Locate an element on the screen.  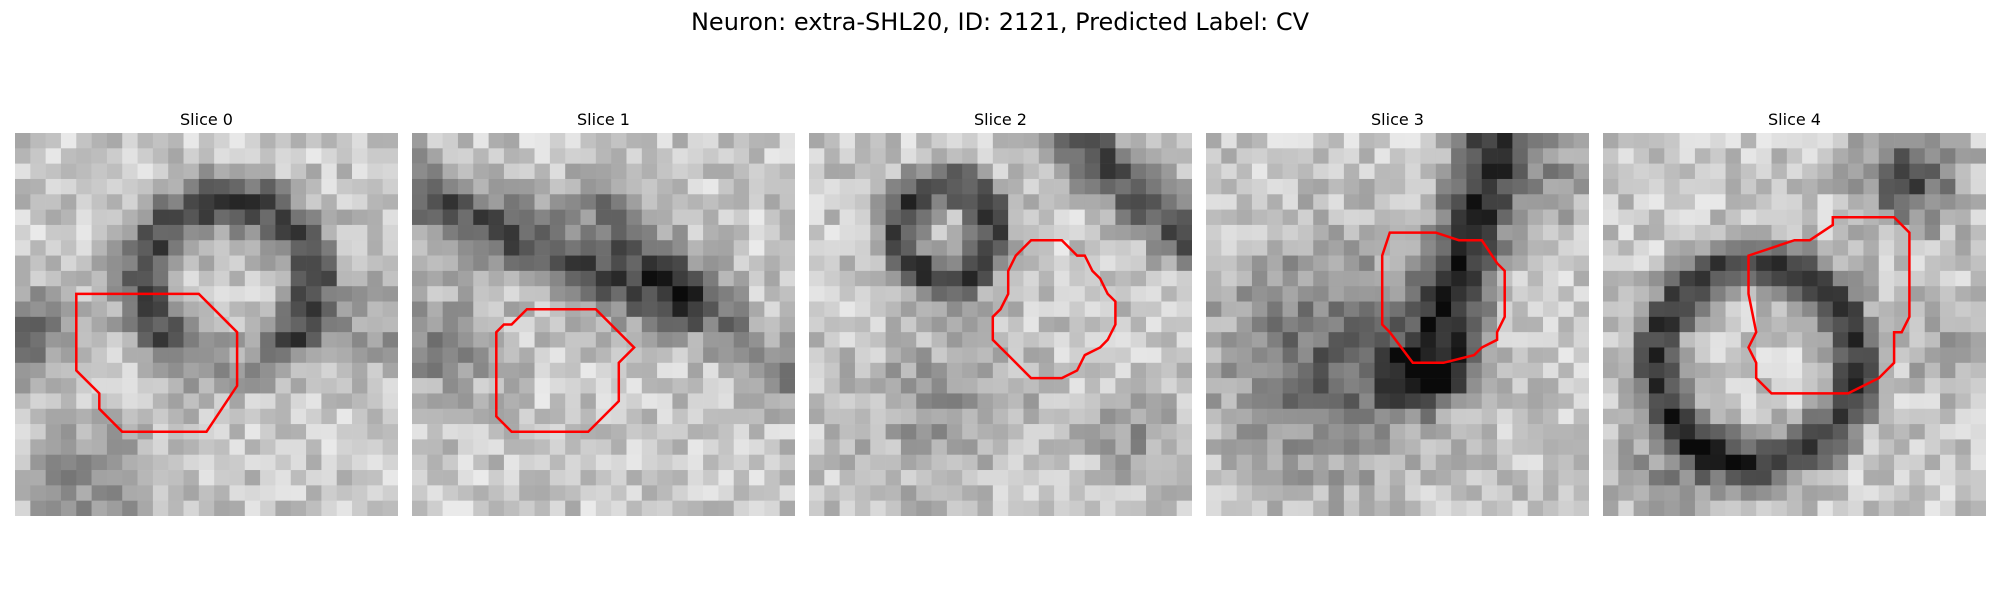
slice-panel-4: Slice 4 is located at coordinates (1794, 311).